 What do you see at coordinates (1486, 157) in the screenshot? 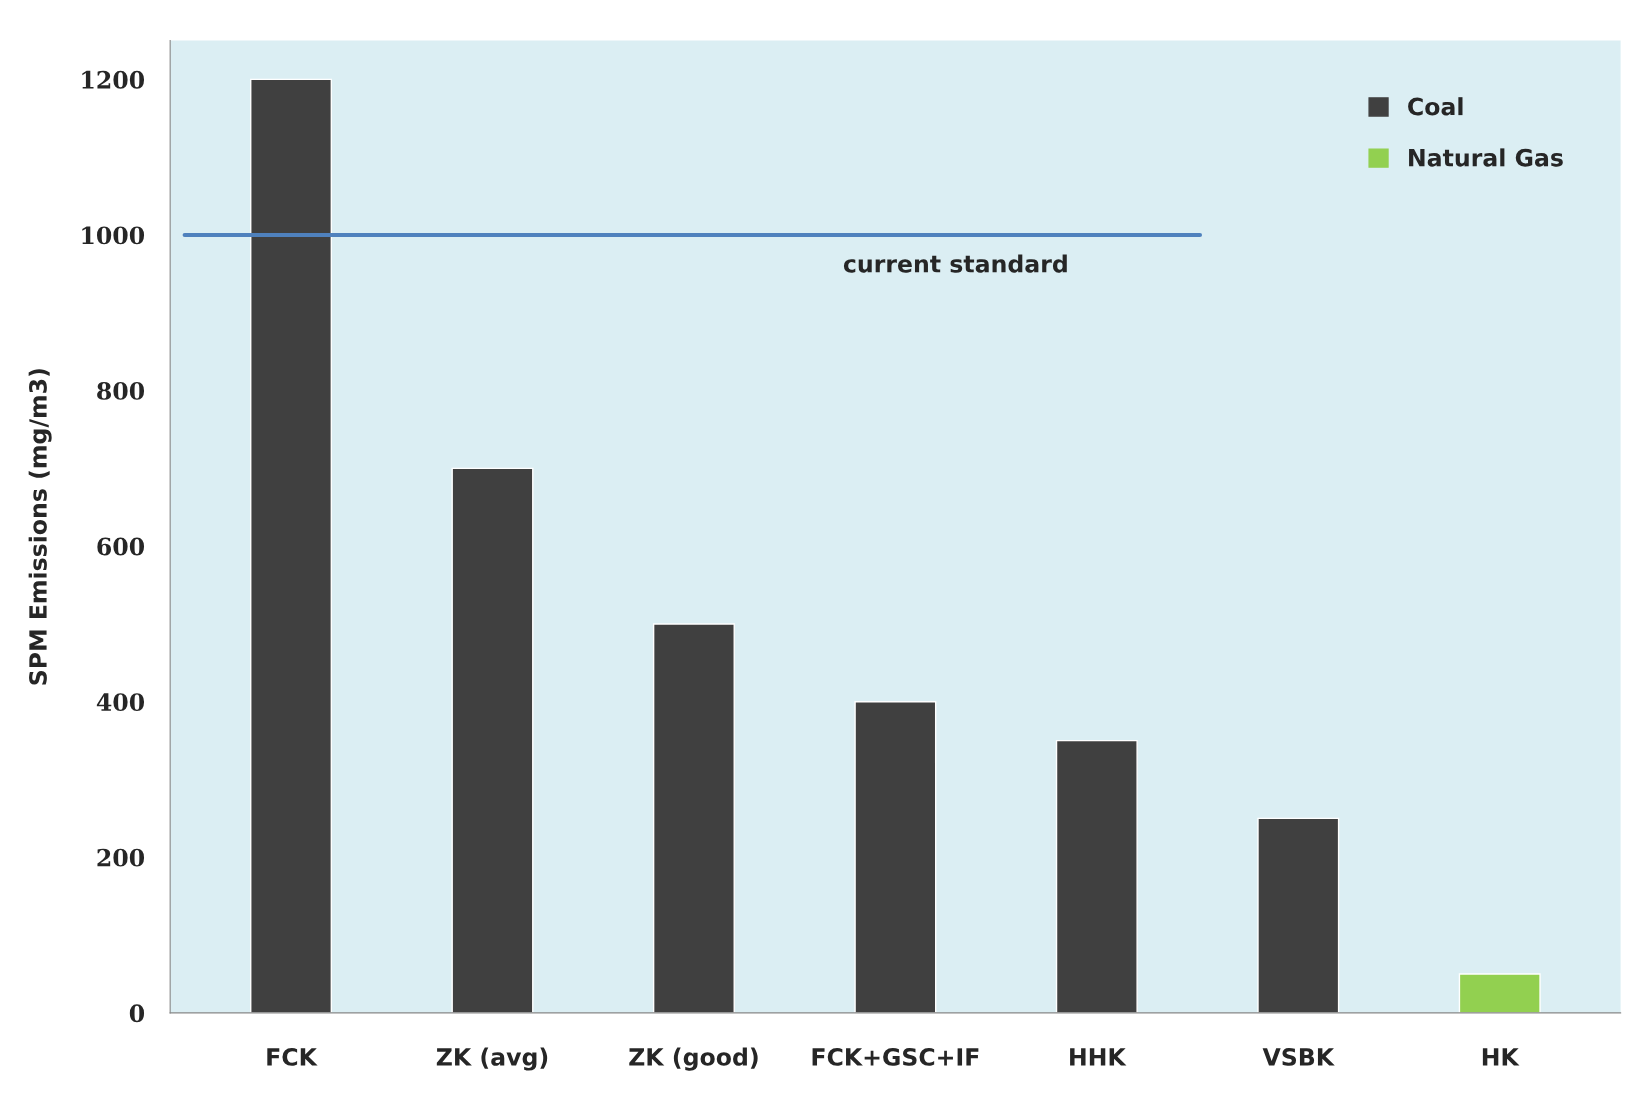
I see `legend-label: Natural Gas` at bounding box center [1486, 157].